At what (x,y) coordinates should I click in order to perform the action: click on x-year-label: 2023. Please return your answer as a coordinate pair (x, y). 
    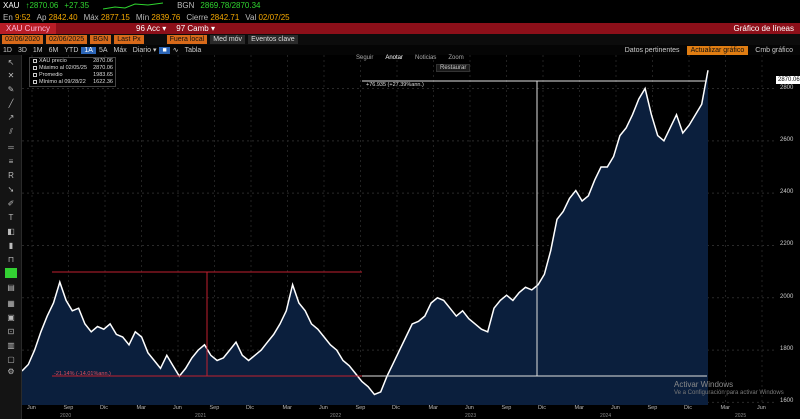
    Looking at the image, I should click on (471, 416).